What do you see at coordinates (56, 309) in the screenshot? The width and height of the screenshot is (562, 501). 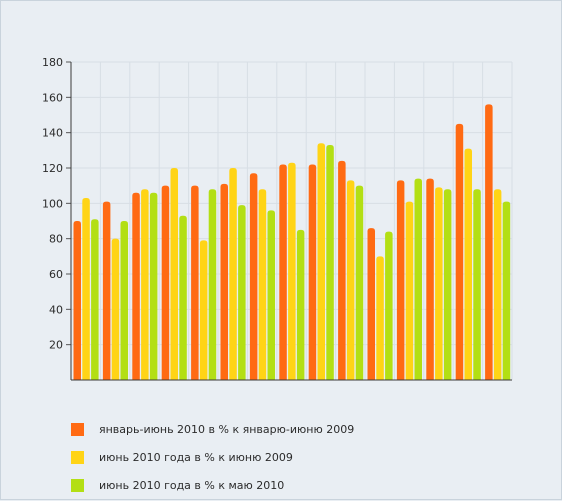 I see `y-tick-label: 40` at bounding box center [56, 309].